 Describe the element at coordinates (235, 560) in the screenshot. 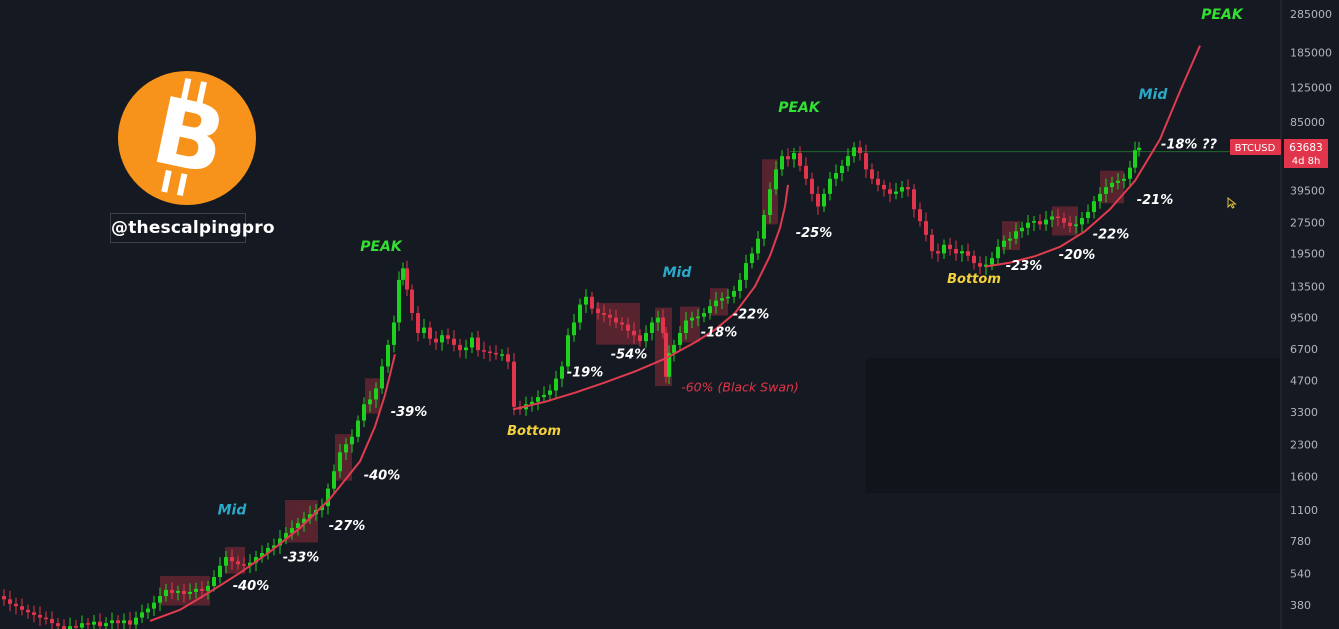

I see `consolidation-zone` at that location.